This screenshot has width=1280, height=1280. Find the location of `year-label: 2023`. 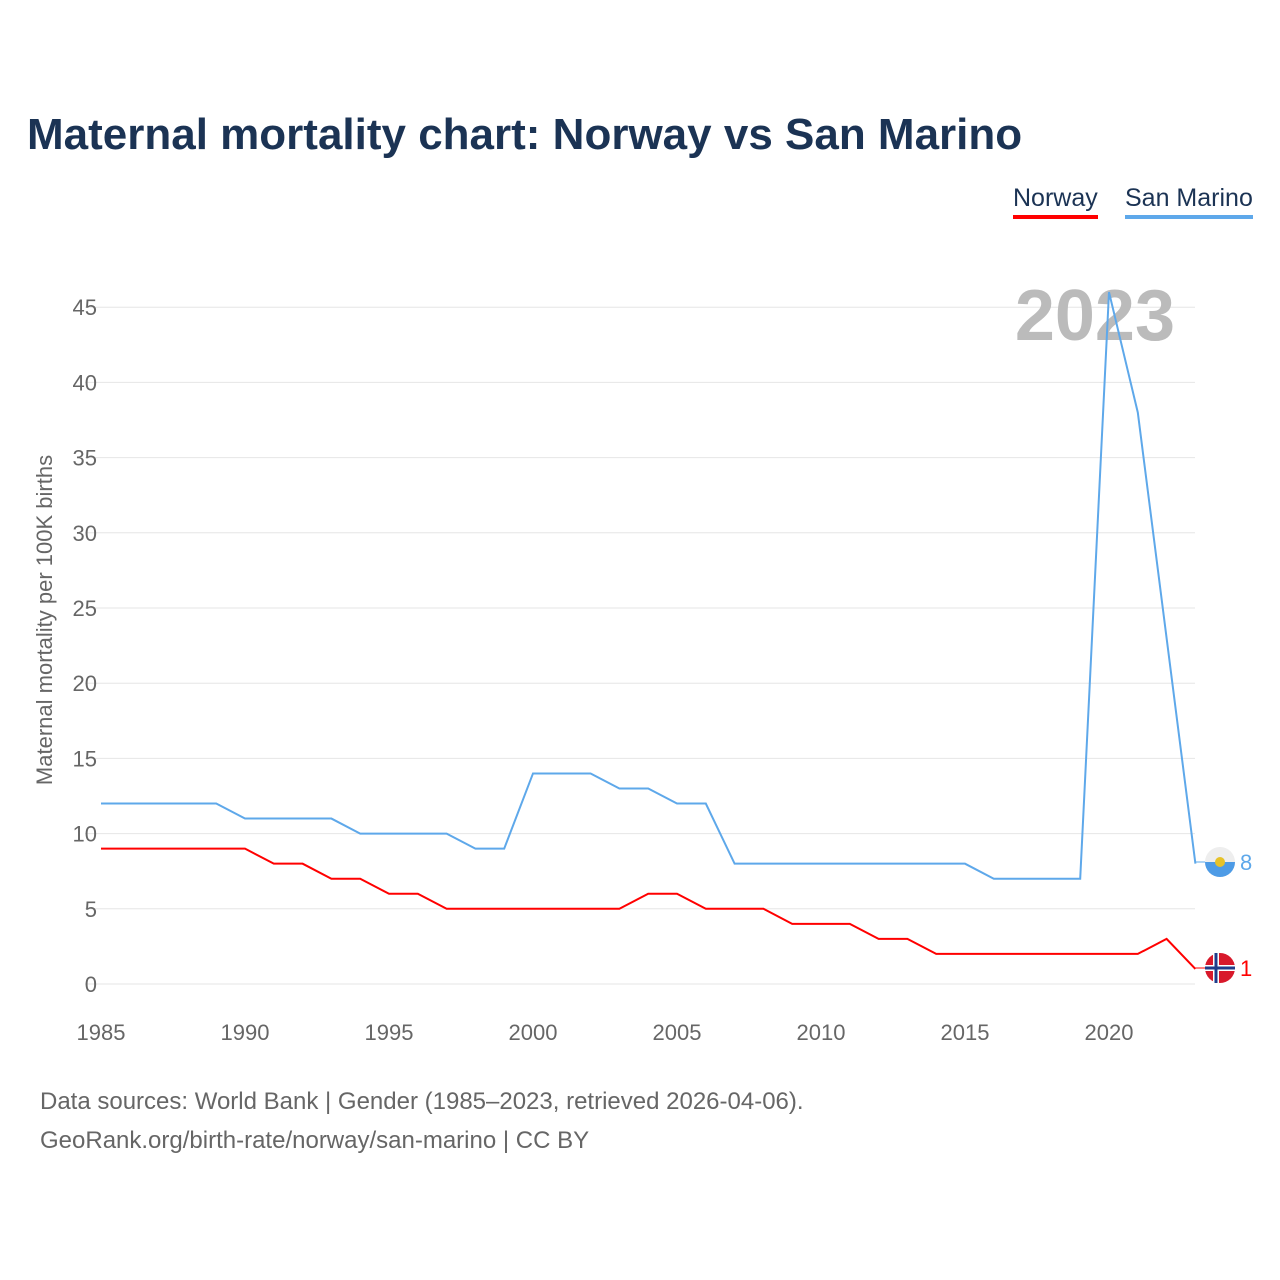

year-label: 2023 is located at coordinates (1095, 316).